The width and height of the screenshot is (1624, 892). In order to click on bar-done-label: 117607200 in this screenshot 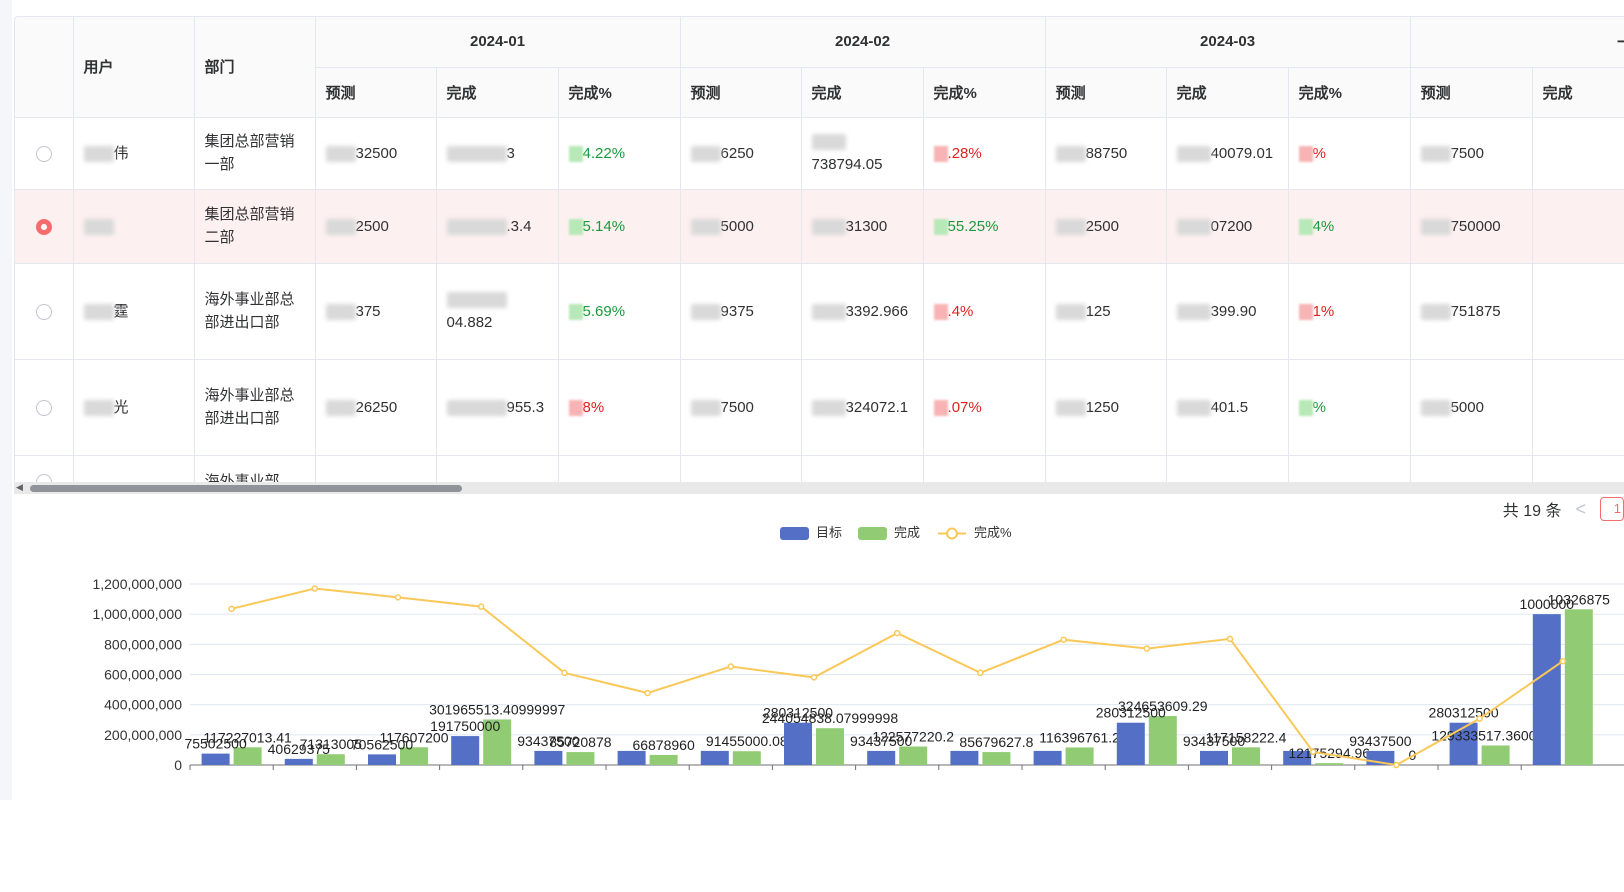, I will do `click(413, 737)`.